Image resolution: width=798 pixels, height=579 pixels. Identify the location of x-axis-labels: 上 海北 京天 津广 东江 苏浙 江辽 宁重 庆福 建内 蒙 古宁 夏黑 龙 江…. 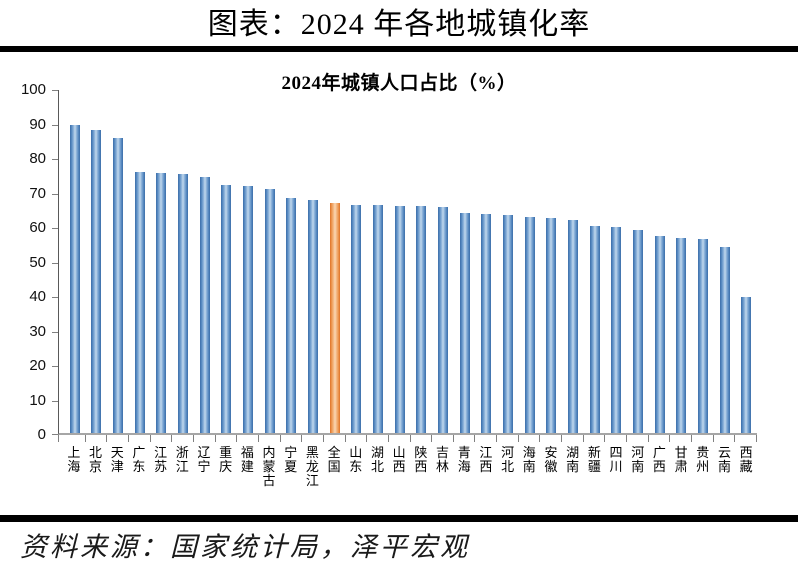
(407, 467).